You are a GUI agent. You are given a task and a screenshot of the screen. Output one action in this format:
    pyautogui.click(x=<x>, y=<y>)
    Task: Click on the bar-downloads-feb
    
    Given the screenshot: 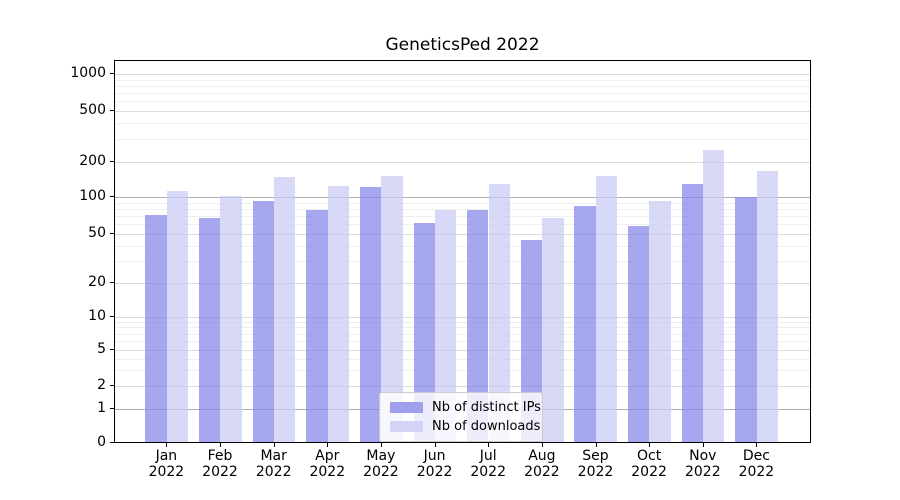 What is the action you would take?
    pyautogui.click(x=231, y=319)
    